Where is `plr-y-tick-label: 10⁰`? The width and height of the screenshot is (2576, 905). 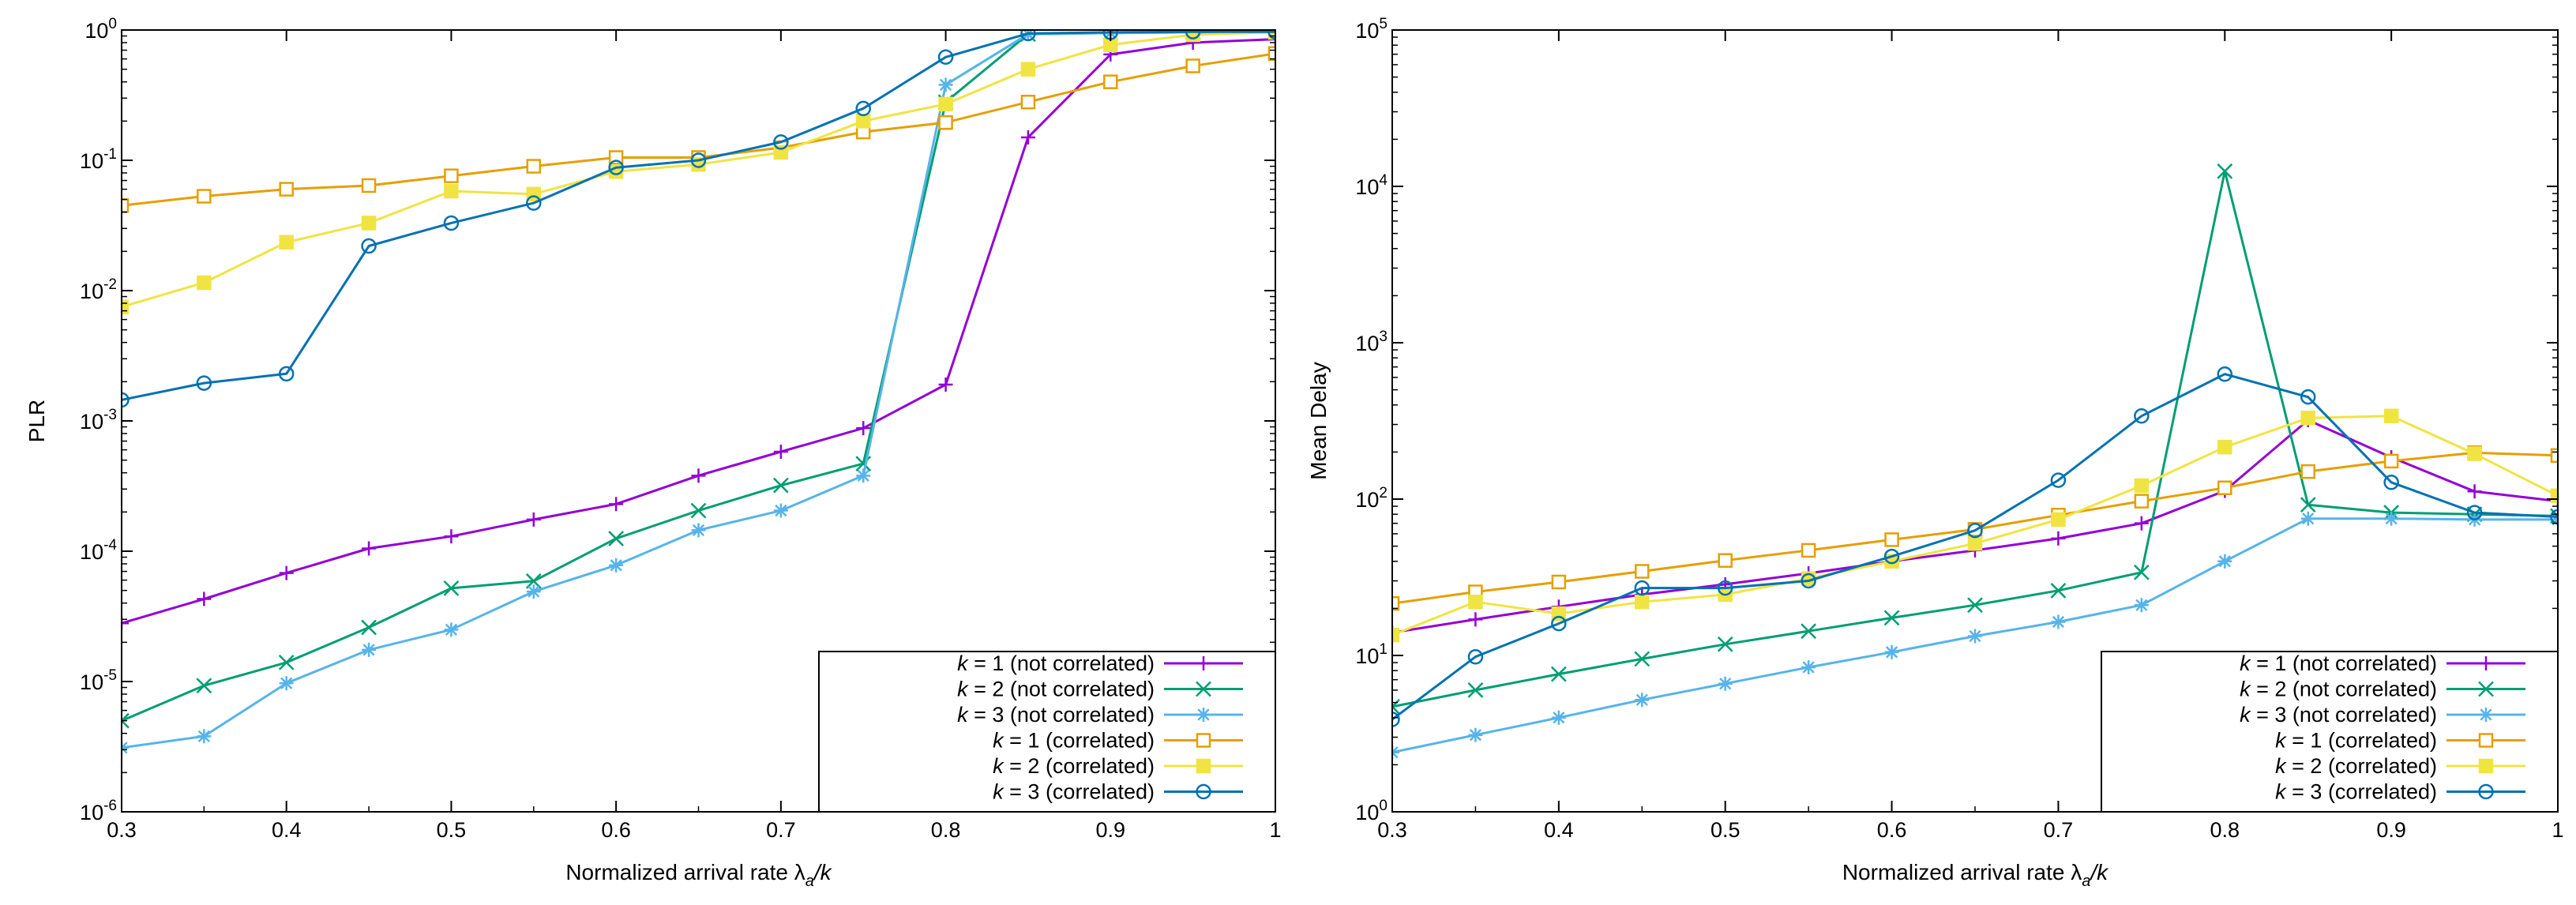
plr-y-tick-label: 10⁰ is located at coordinates (100, 30).